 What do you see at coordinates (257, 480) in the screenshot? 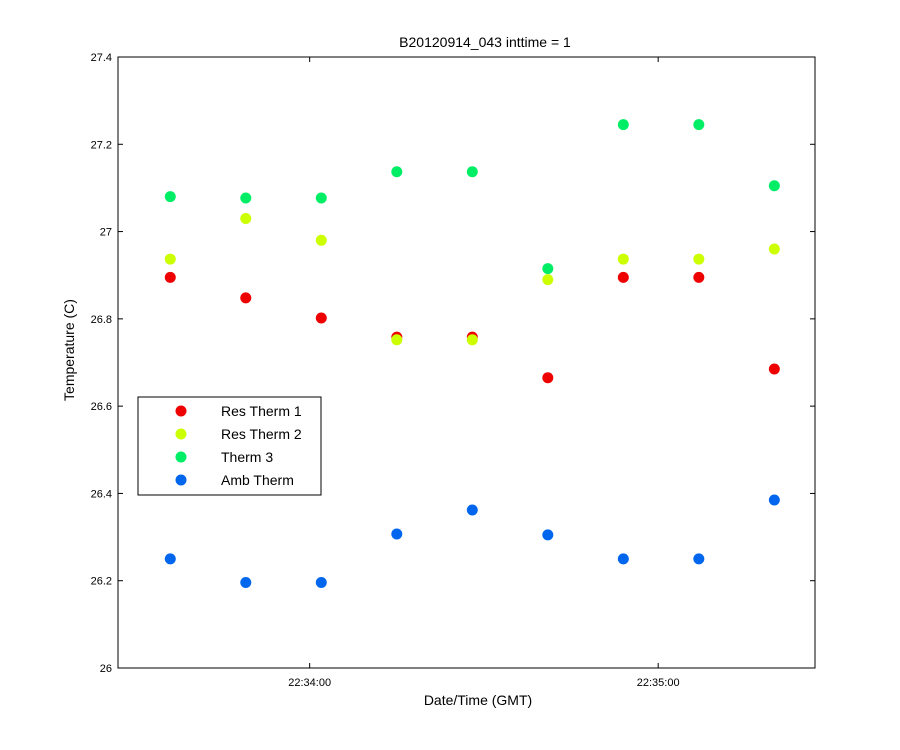
I see `legend-label: Amb Therm` at bounding box center [257, 480].